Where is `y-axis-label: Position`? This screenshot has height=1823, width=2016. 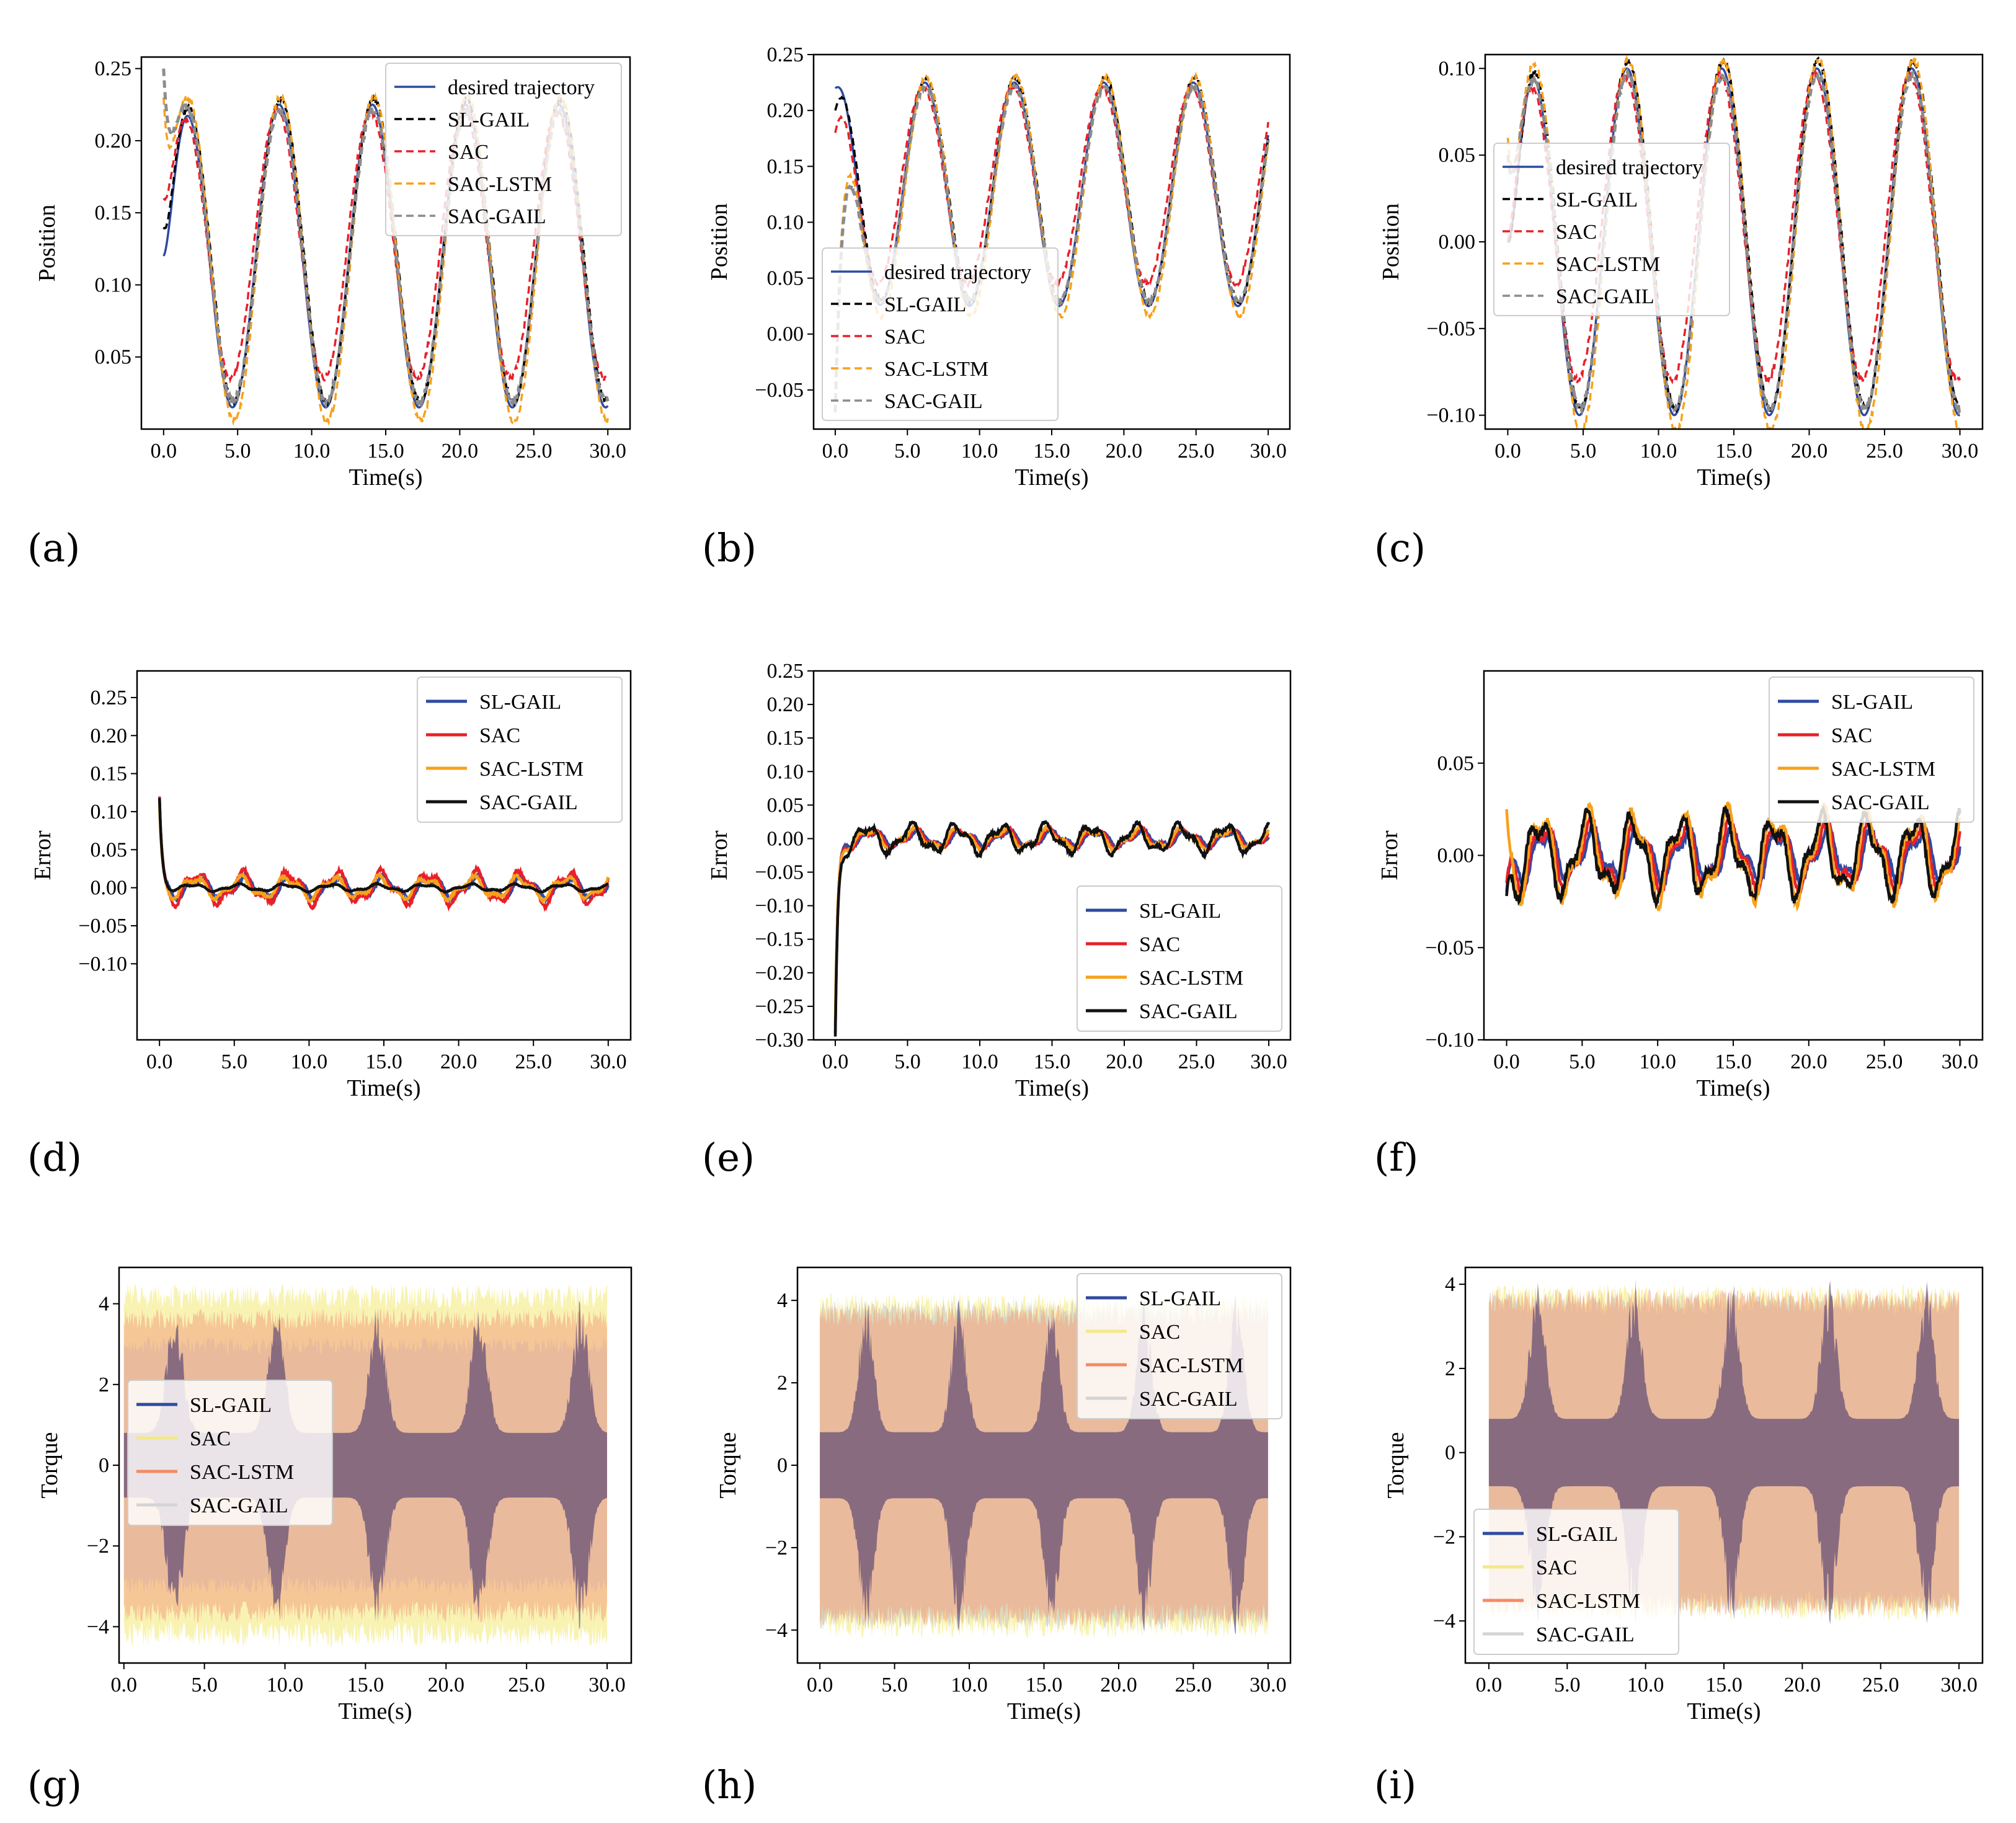 y-axis-label: Position is located at coordinates (47, 243).